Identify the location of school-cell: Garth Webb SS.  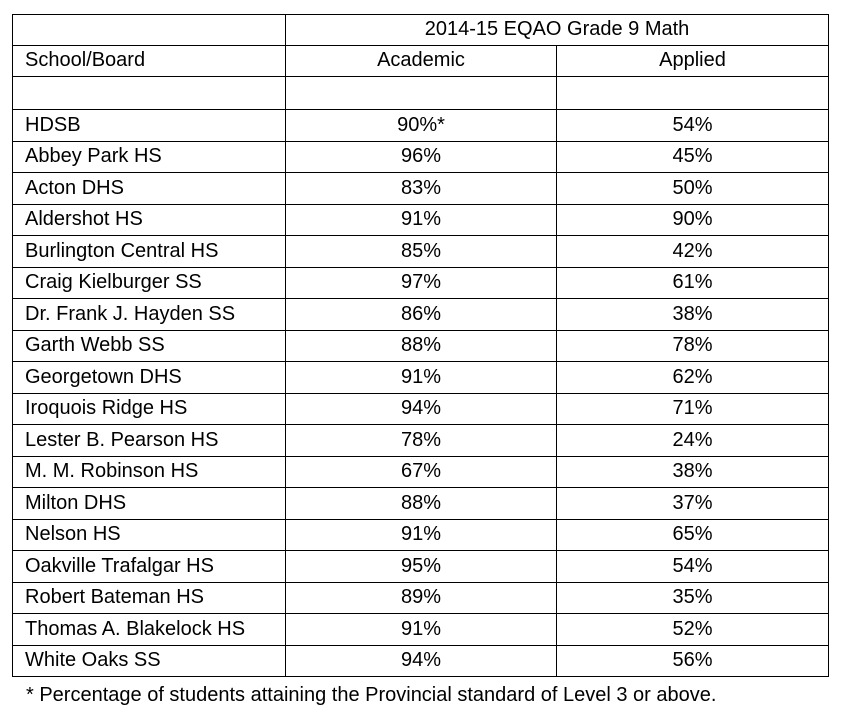
(149, 345).